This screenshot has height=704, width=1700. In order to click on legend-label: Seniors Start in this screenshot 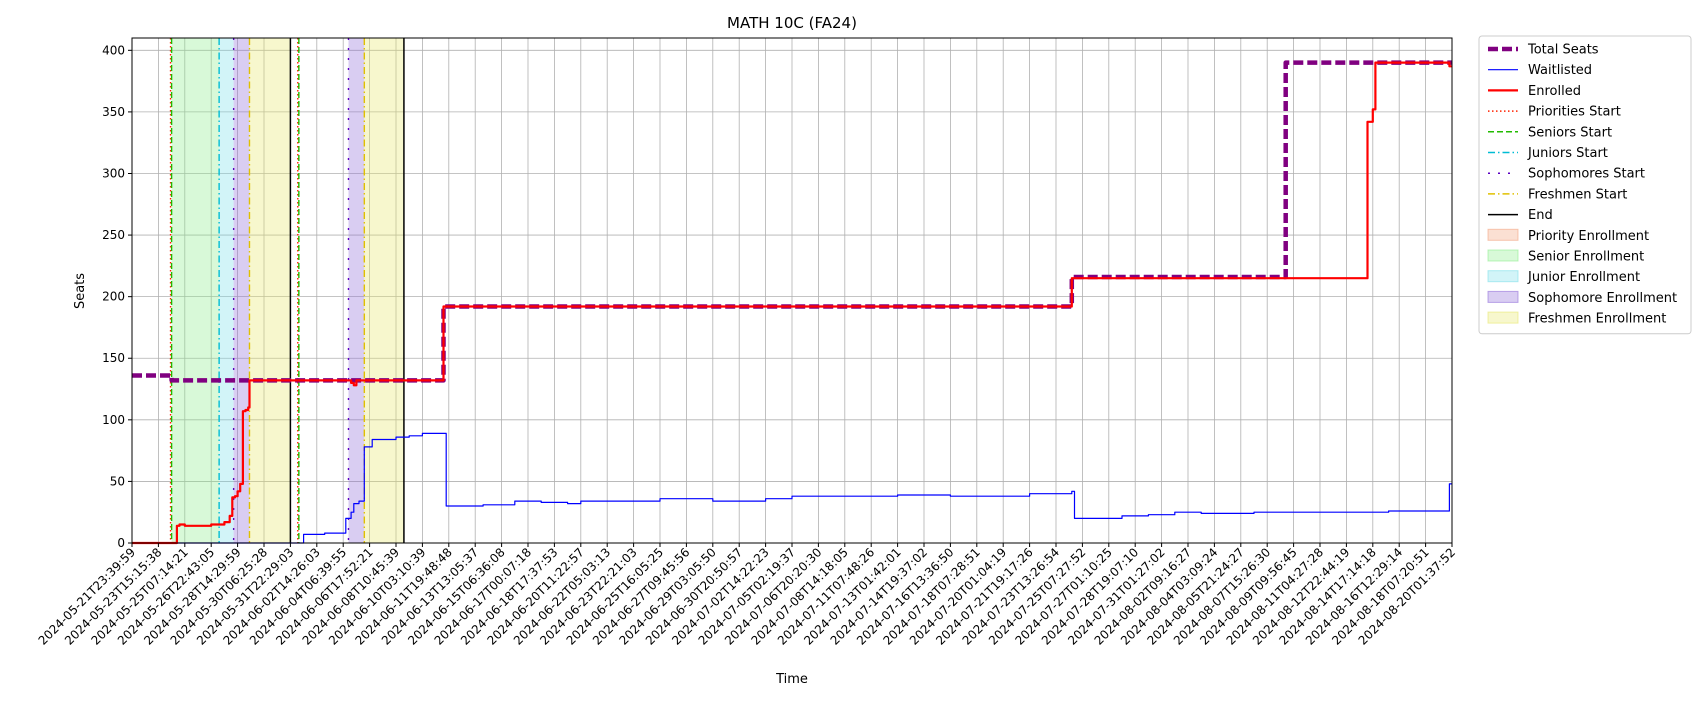, I will do `click(1570, 132)`.